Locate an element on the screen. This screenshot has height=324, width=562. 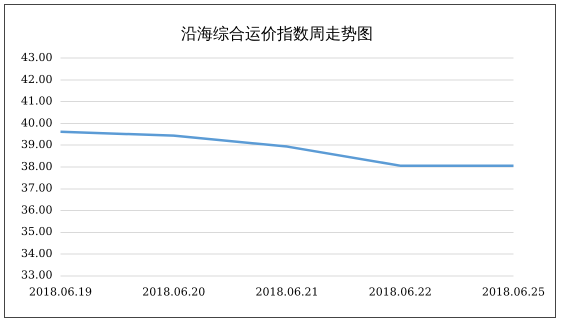
x-tick-label: 2018.06.25 is located at coordinates (513, 291).